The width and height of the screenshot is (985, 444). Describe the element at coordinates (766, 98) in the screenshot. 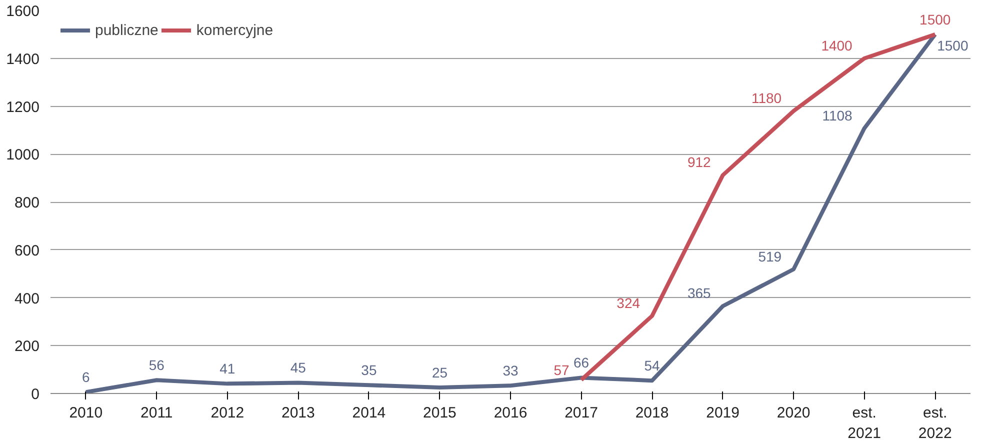

I see `data-label: 1180` at that location.